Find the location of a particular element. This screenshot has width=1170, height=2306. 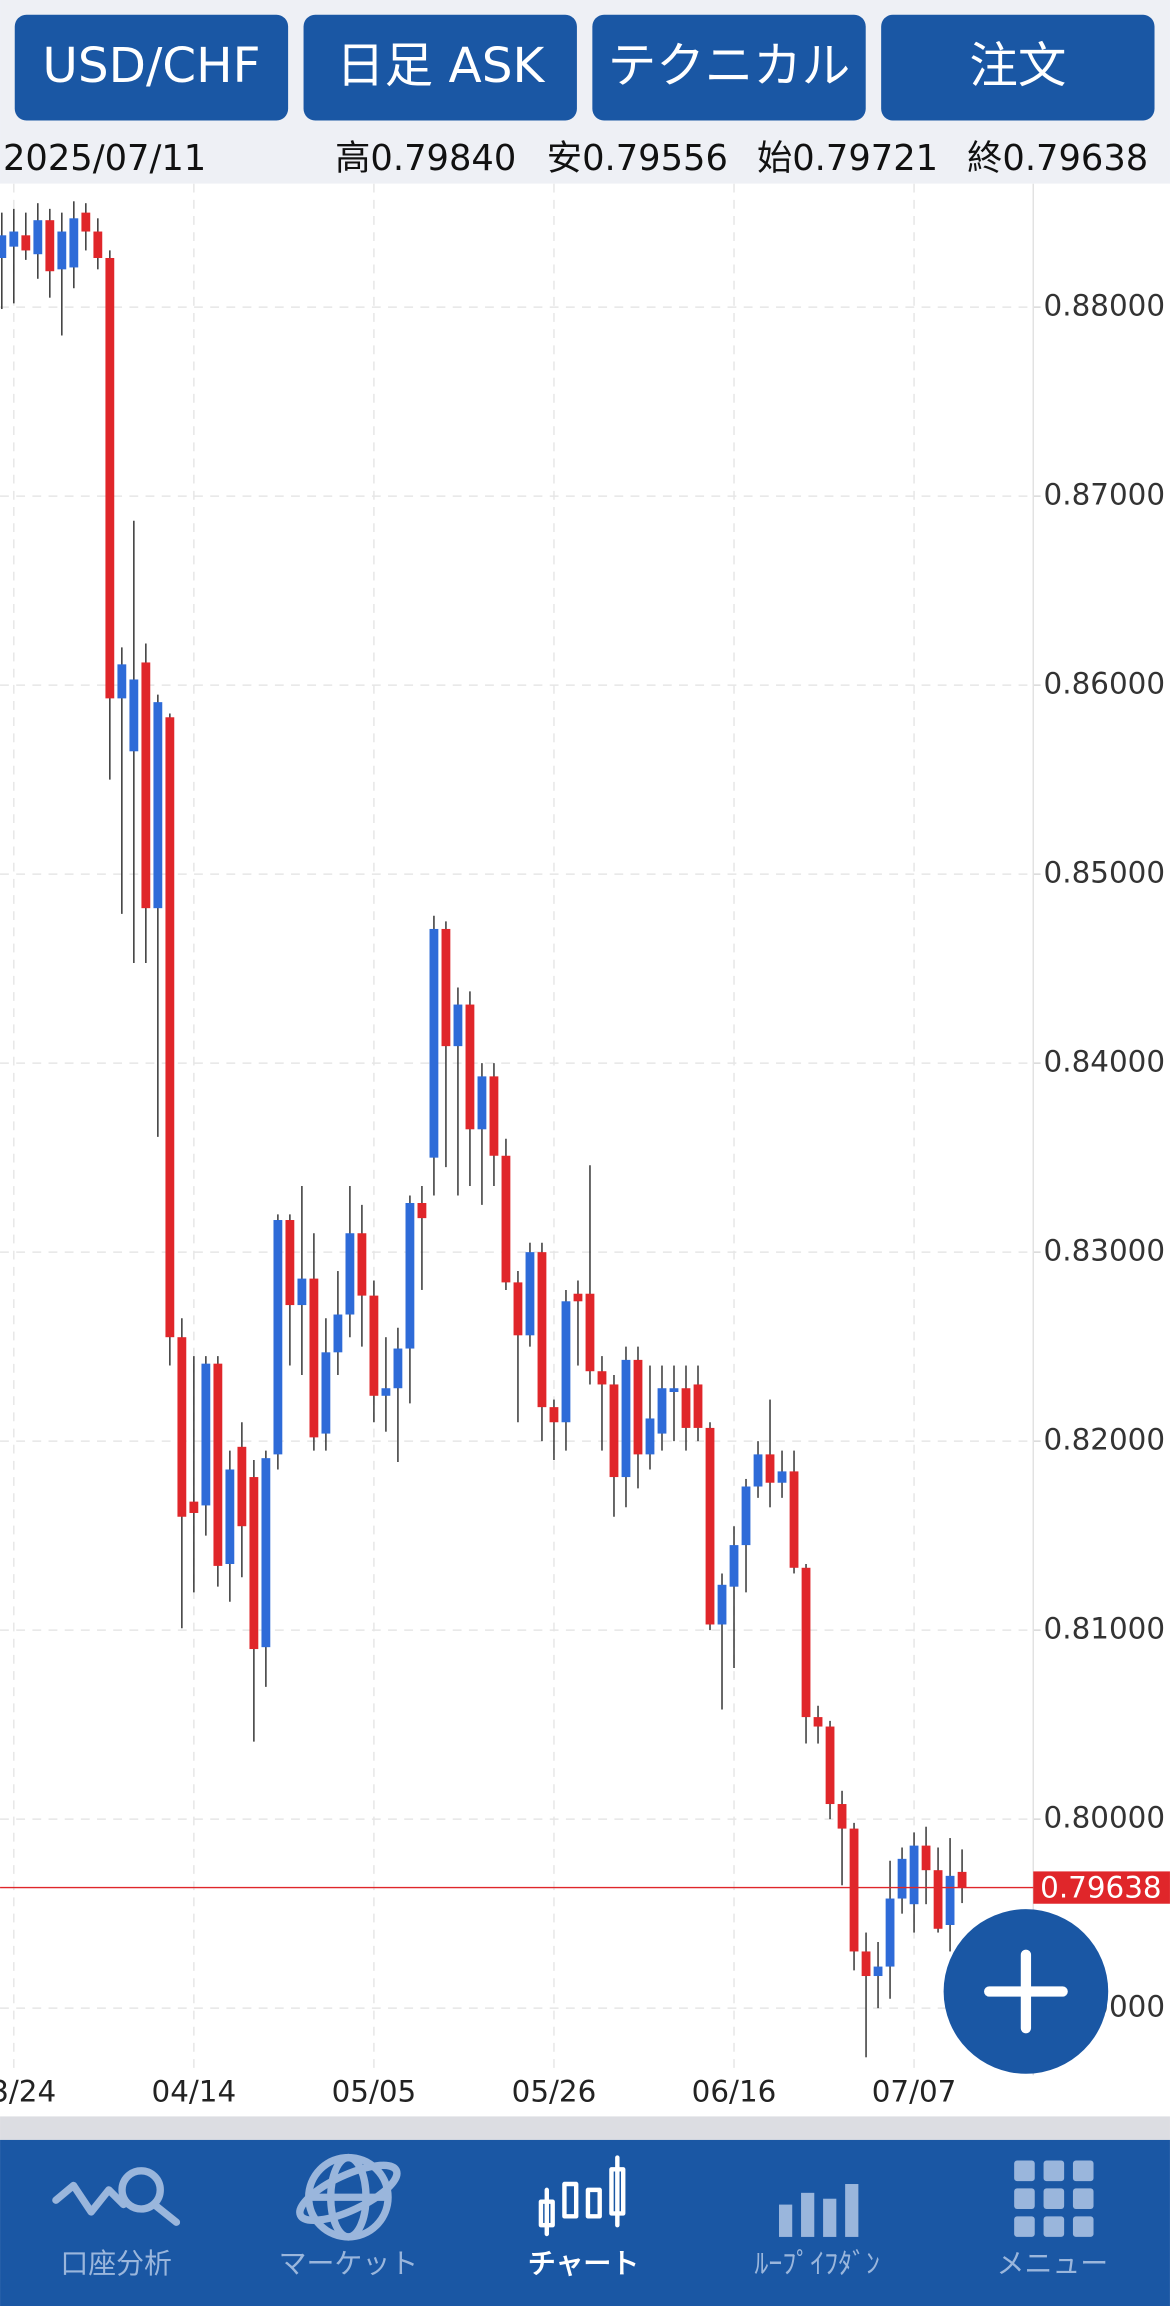

header-stat: 終0.79638 is located at coordinates (1057, 158).